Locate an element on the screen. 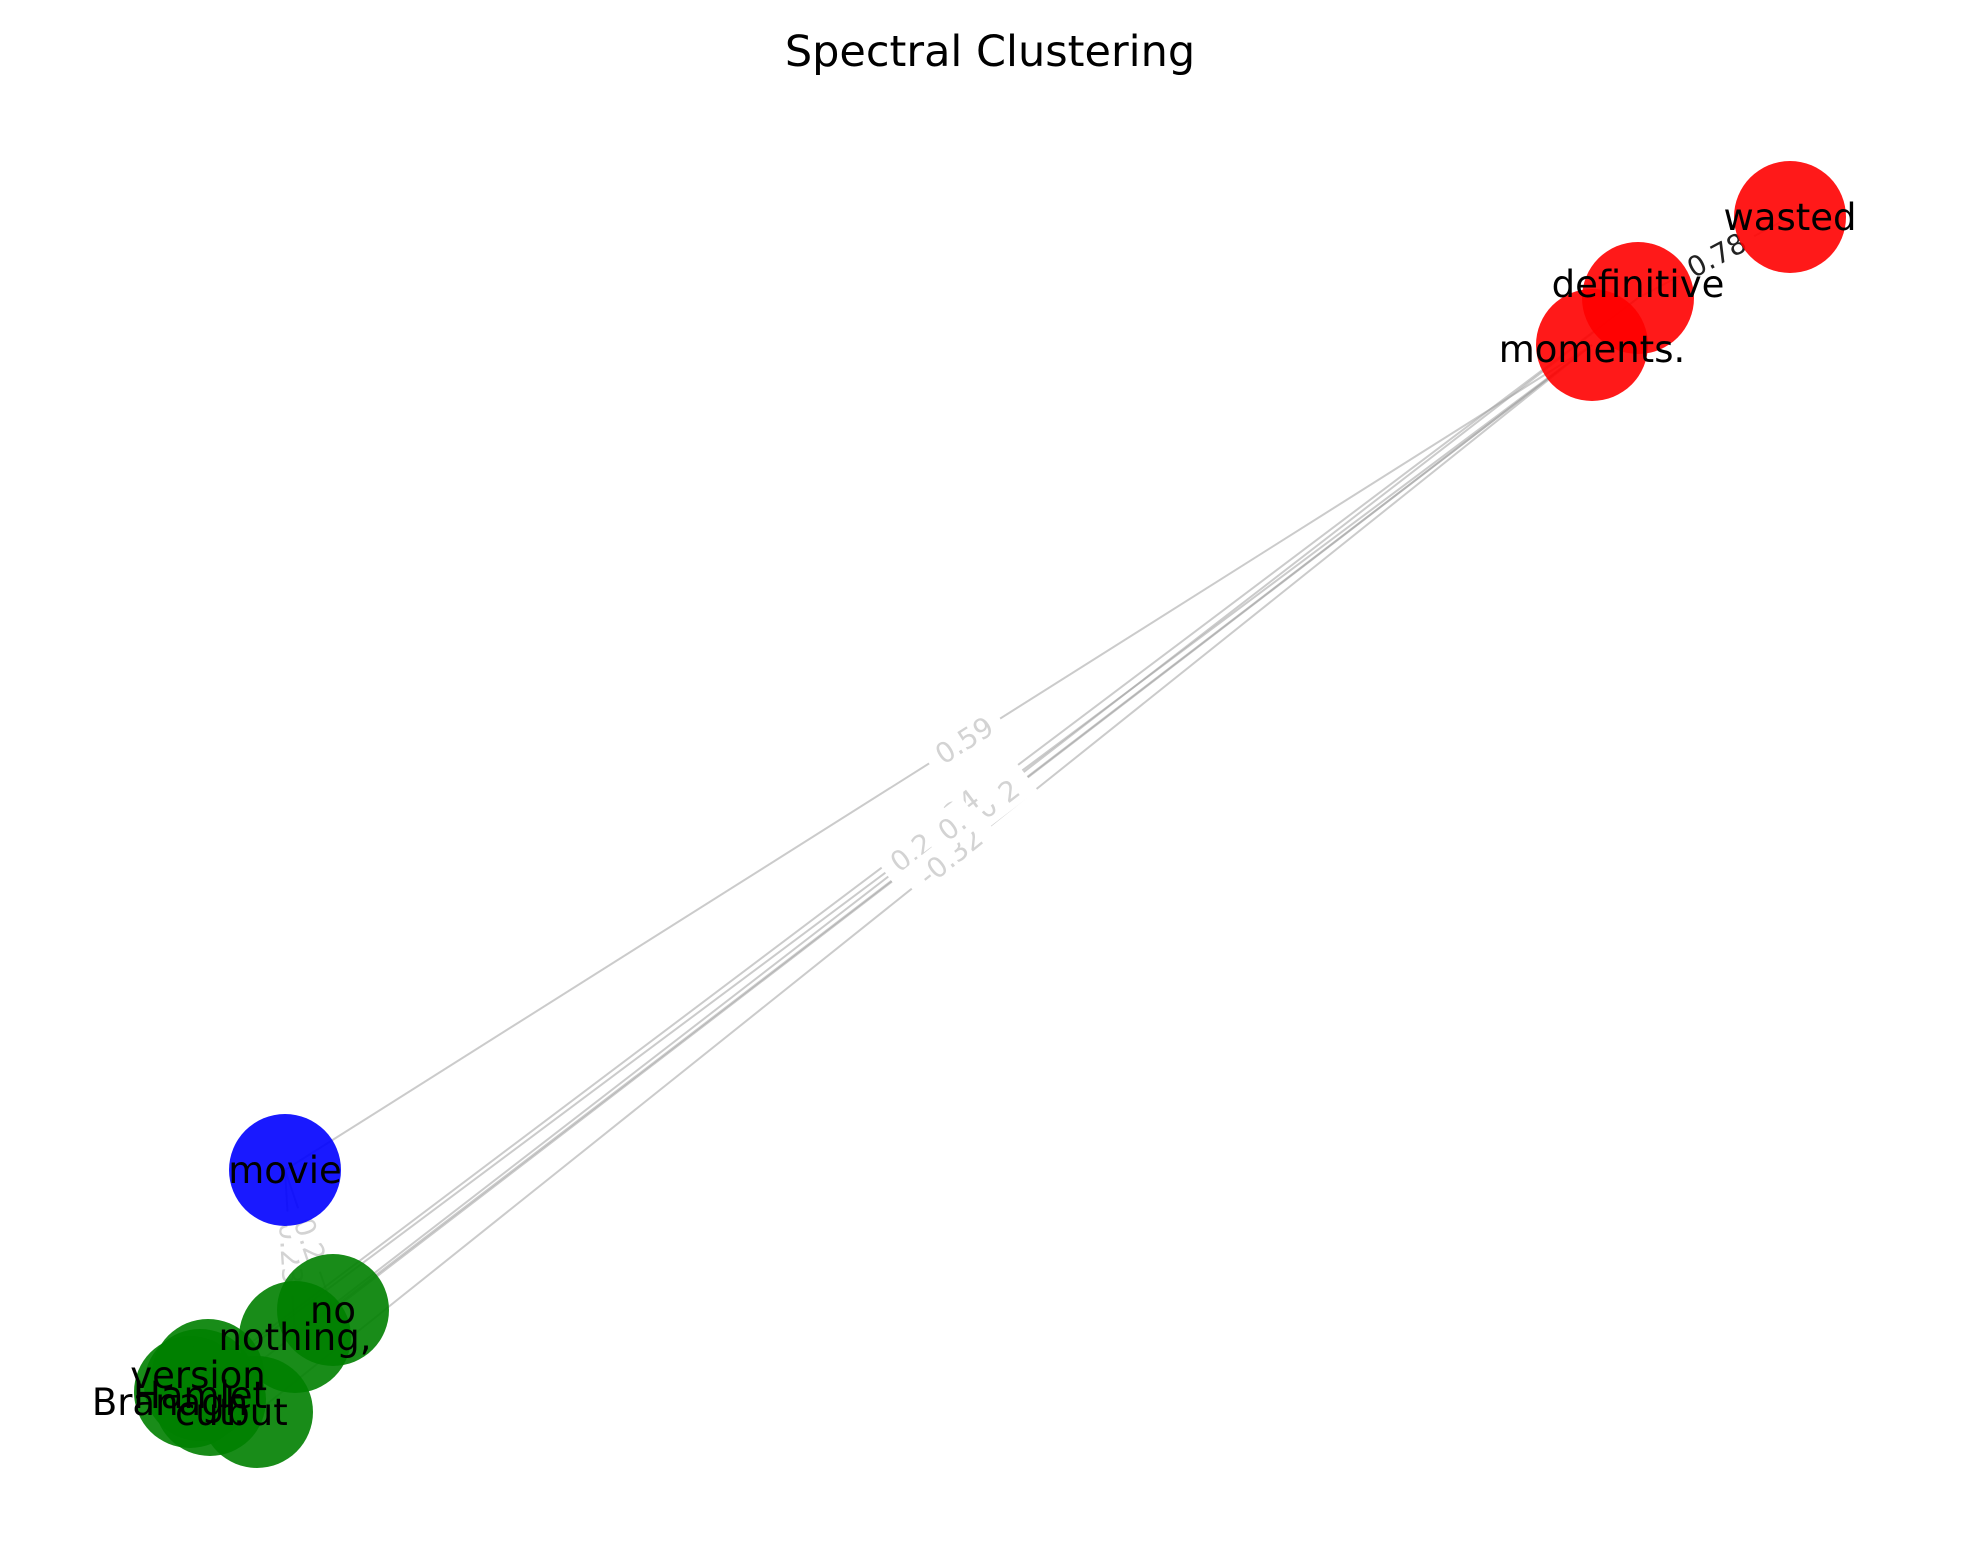 This screenshot has width=1980, height=1568. node-movie is located at coordinates (285, 1170).